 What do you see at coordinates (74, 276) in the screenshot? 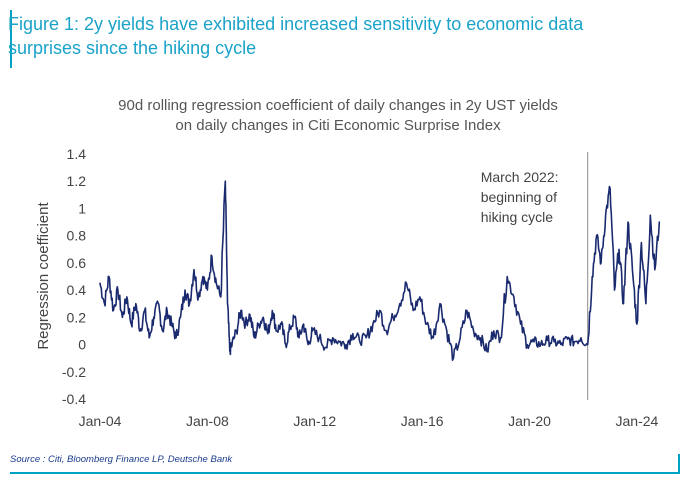
I see `y-axis-ticks: 1.4 1.2 1 0.8 0.6 0.4 0.2 0 -0.2 -0.4` at bounding box center [74, 276].